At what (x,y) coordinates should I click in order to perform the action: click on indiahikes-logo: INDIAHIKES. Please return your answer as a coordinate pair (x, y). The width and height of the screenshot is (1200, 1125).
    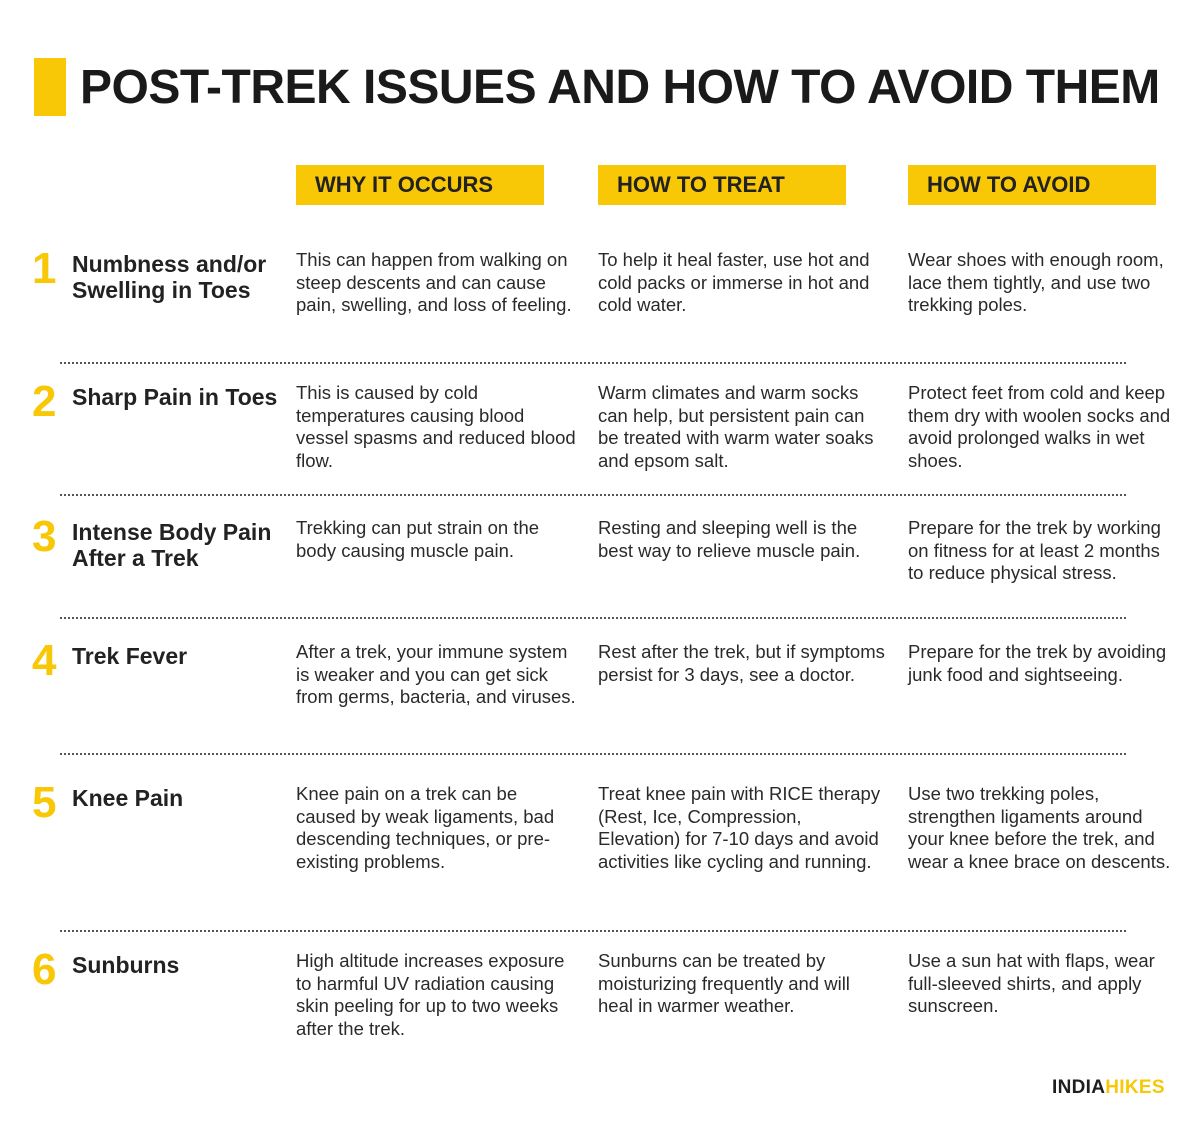
    Looking at the image, I should click on (1108, 1088).